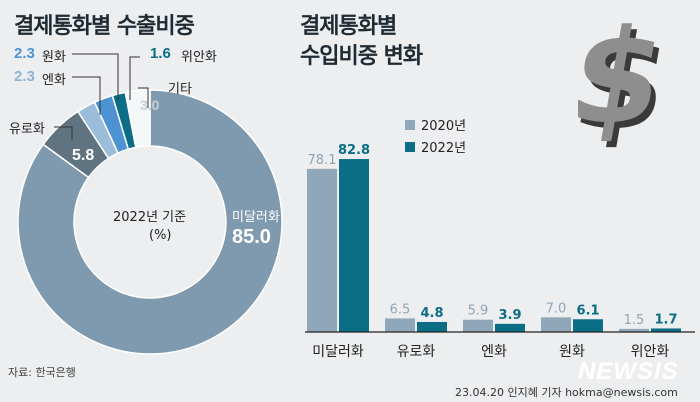 This screenshot has width=700, height=402. Describe the element at coordinates (24, 76) in the screenshot. I see `slice-value-yen: 2.3` at that location.